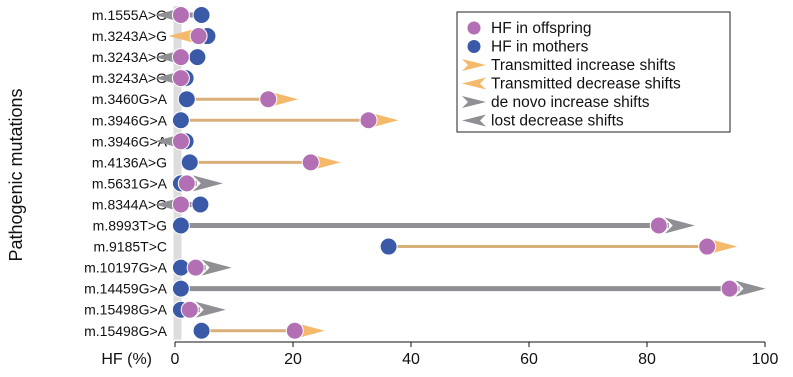 The image size is (793, 377). What do you see at coordinates (474, 28) in the screenshot?
I see `offspring-legend-marker` at bounding box center [474, 28].